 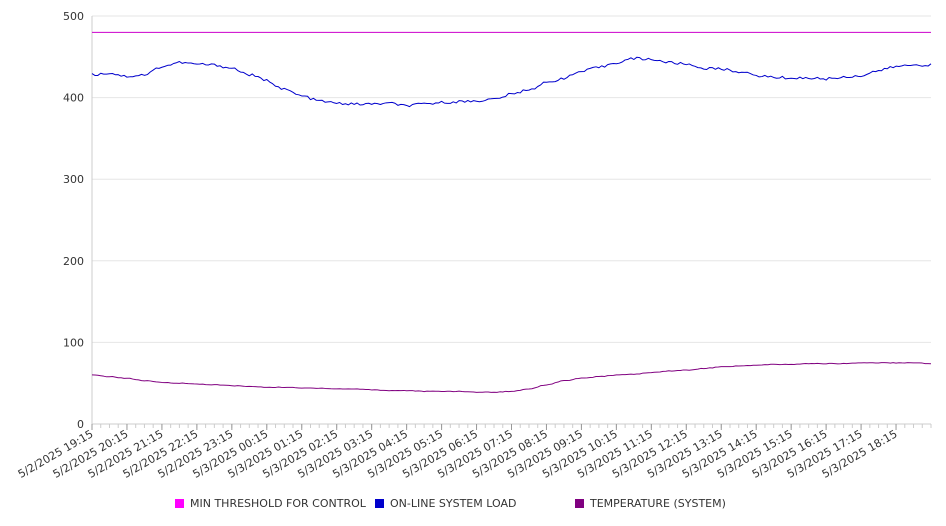 I want to click on y-tick-label: 100, so click(x=73, y=342).